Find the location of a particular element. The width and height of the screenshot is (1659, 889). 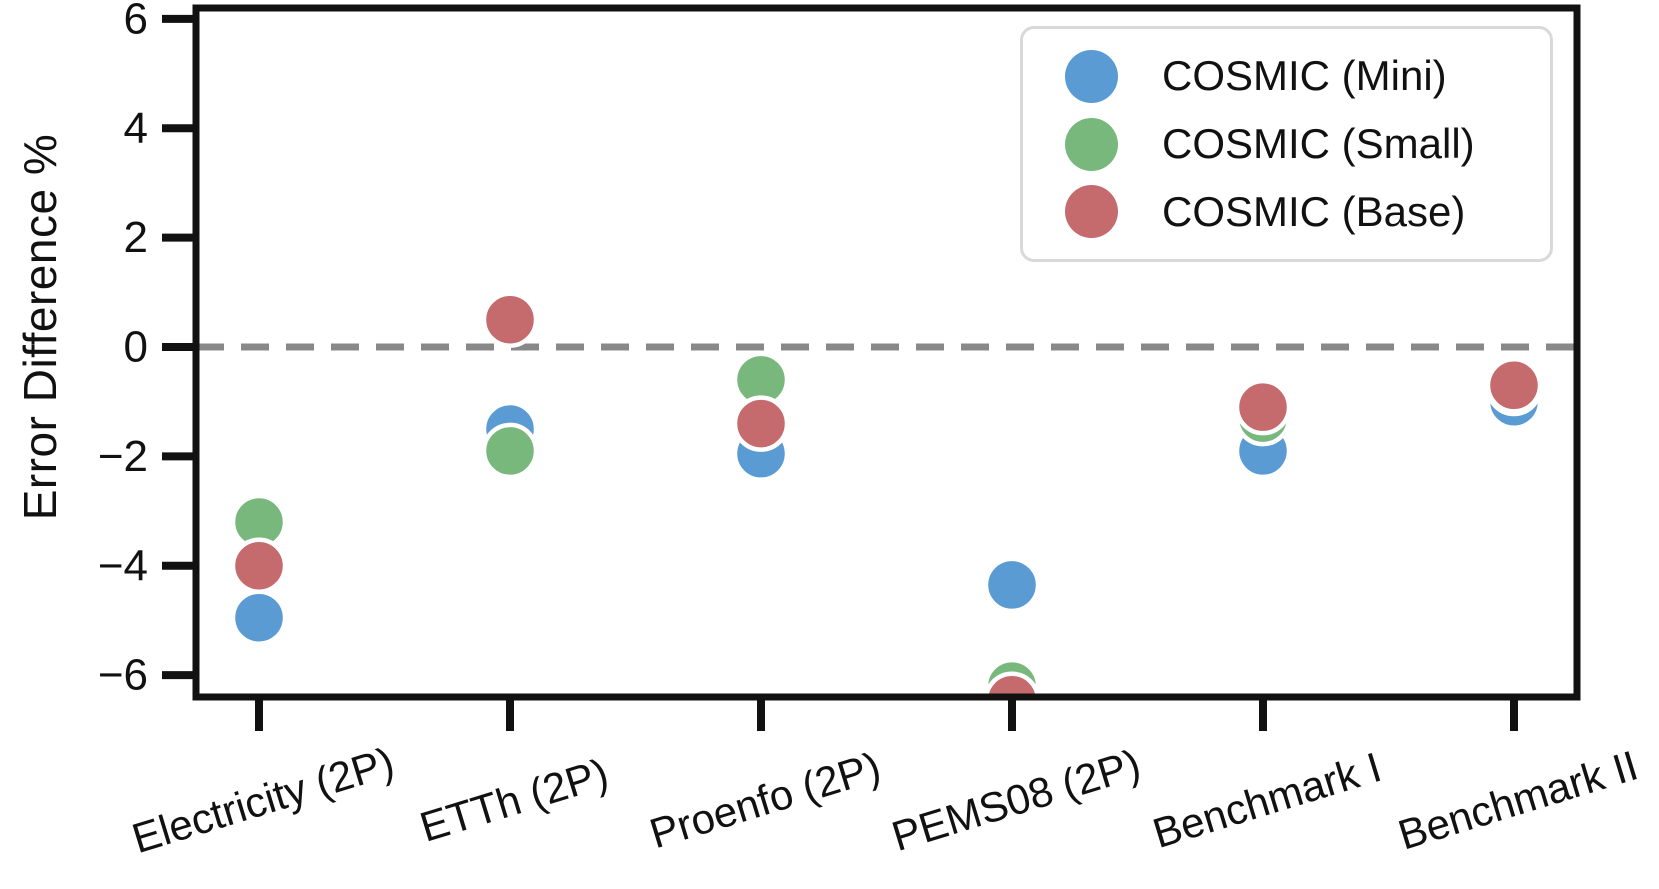

y-axis-label: Error Difference % is located at coordinates (40, 327).